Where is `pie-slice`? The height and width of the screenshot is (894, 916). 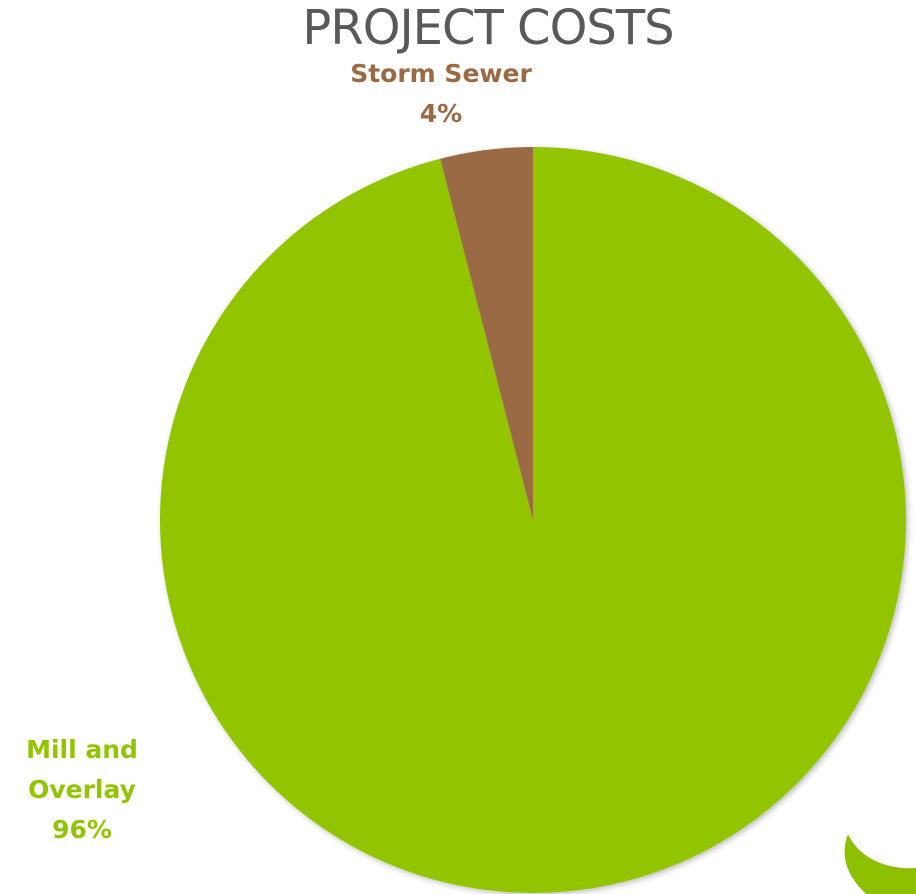
pie-slice is located at coordinates (486, 333).